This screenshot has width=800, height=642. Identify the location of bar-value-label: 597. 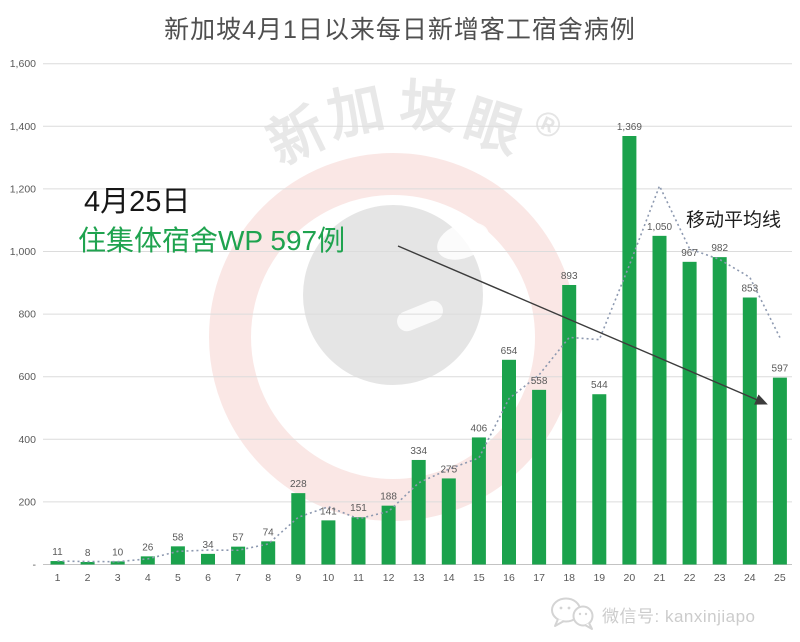
(780, 369).